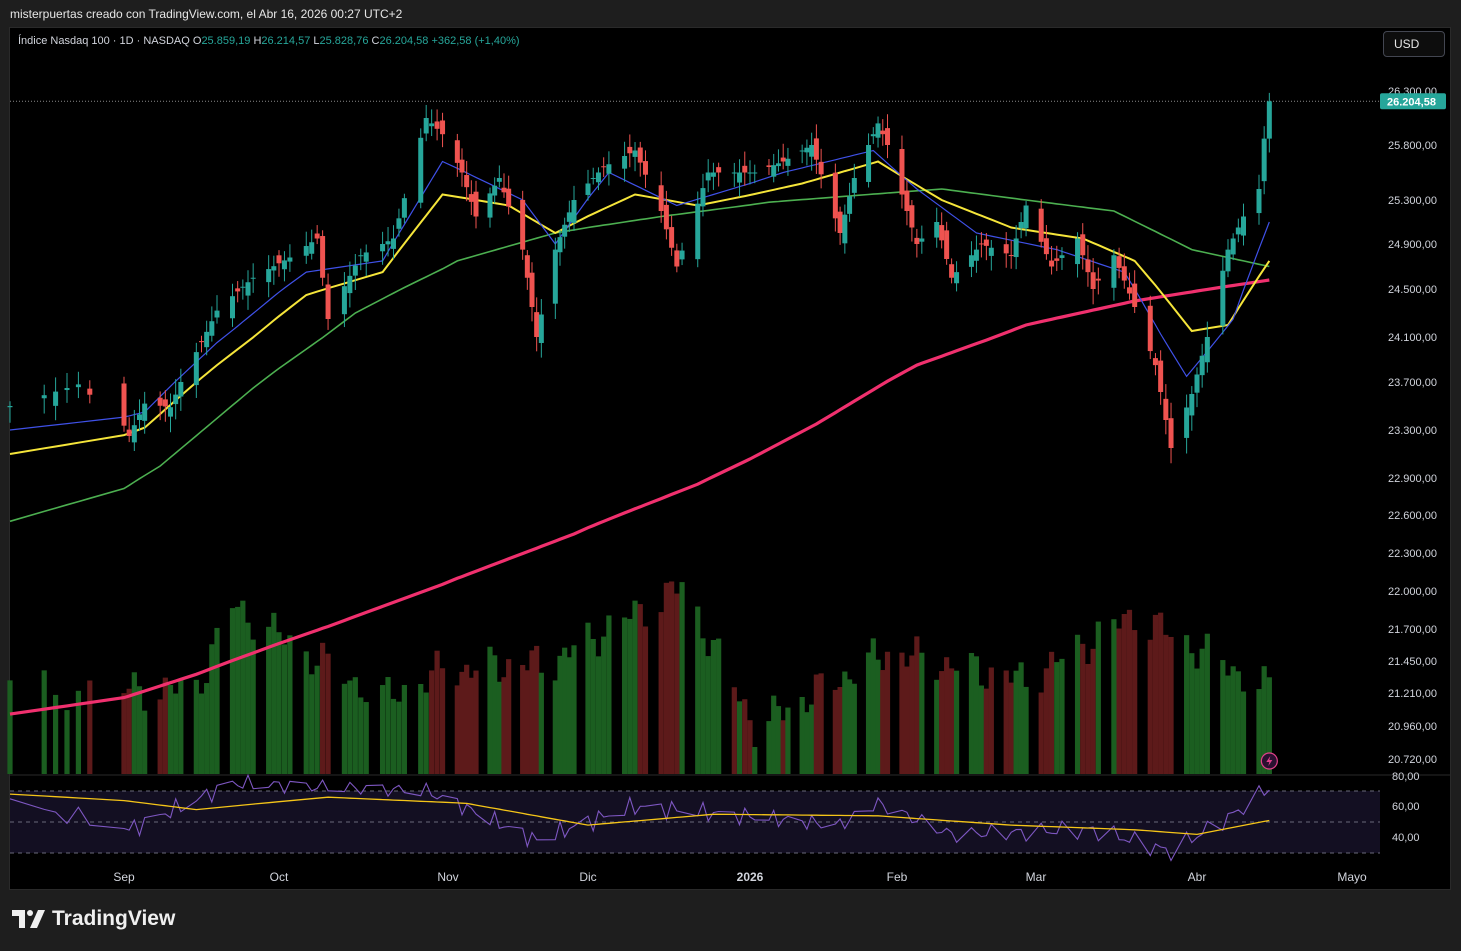 The image size is (1461, 951). Describe the element at coordinates (1414, 44) in the screenshot. I see `currency-button: USD` at that location.